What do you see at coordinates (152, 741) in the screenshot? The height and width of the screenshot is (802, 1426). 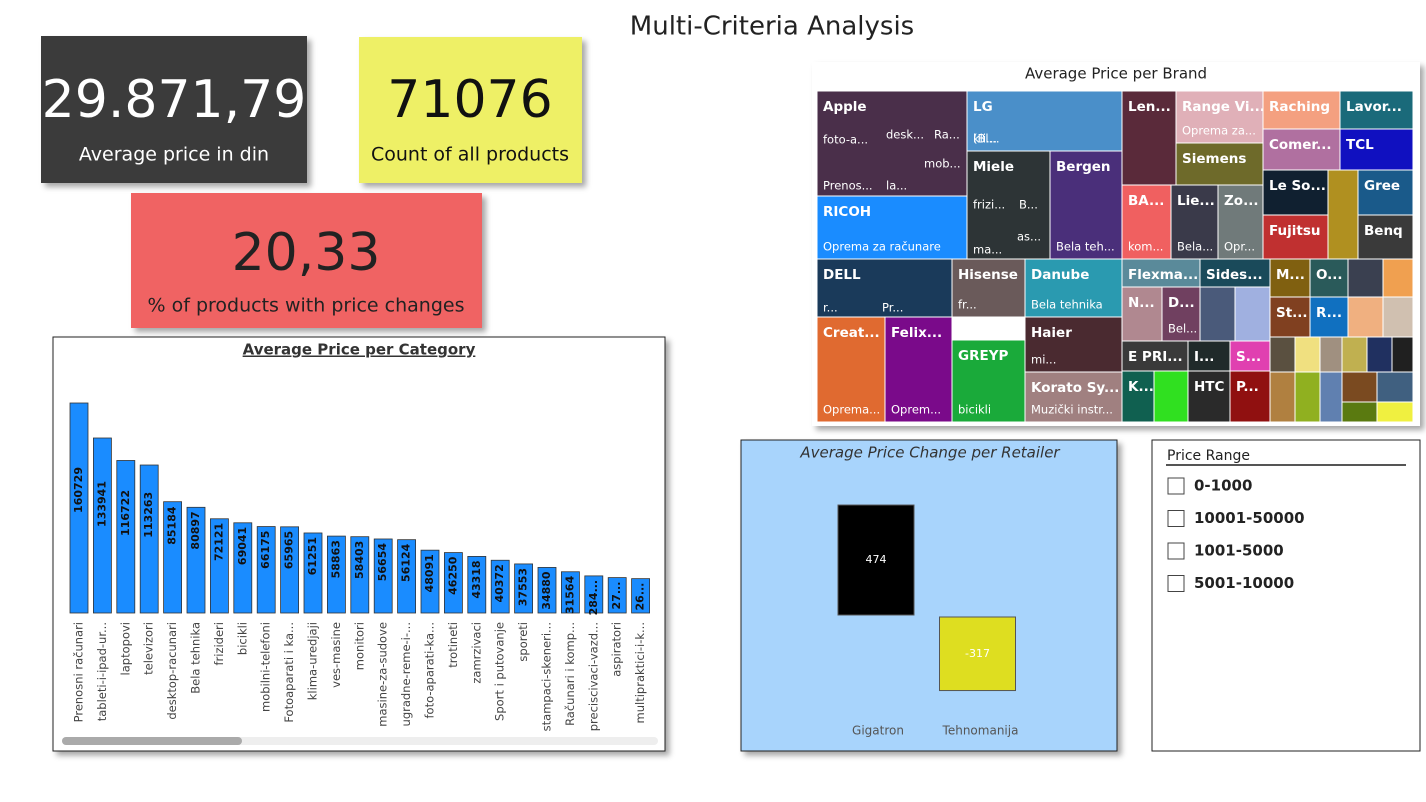 I see `scrollbar-thumb` at bounding box center [152, 741].